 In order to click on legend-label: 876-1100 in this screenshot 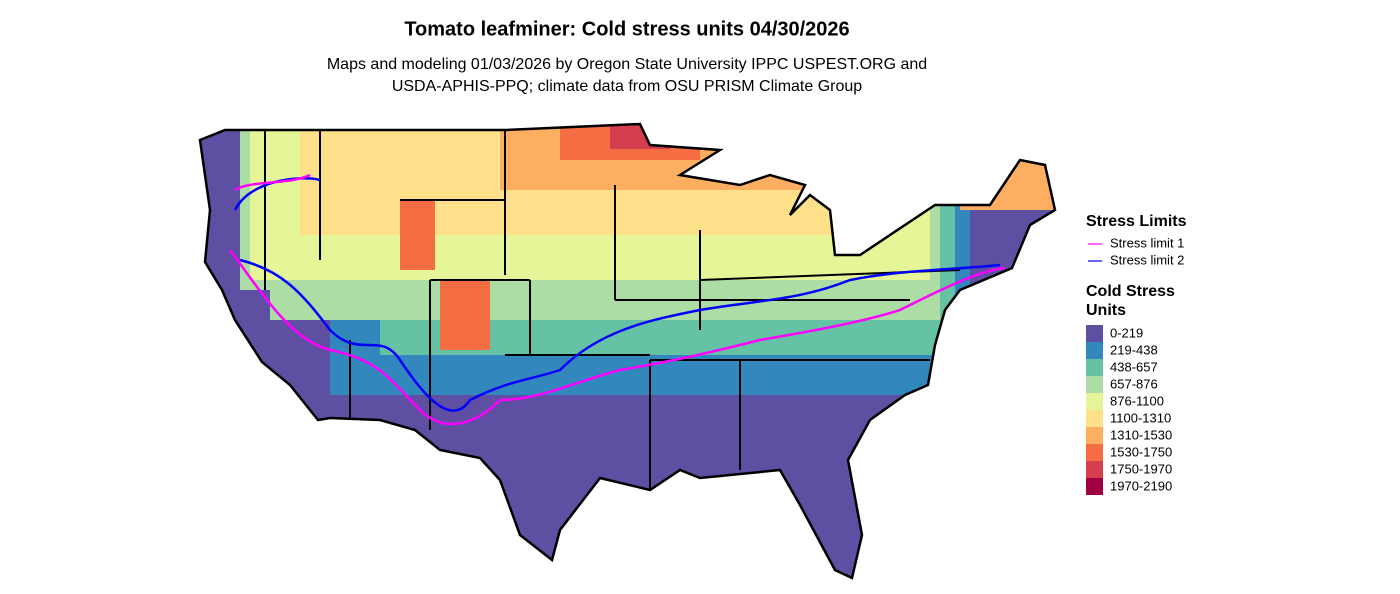, I will do `click(1137, 400)`.